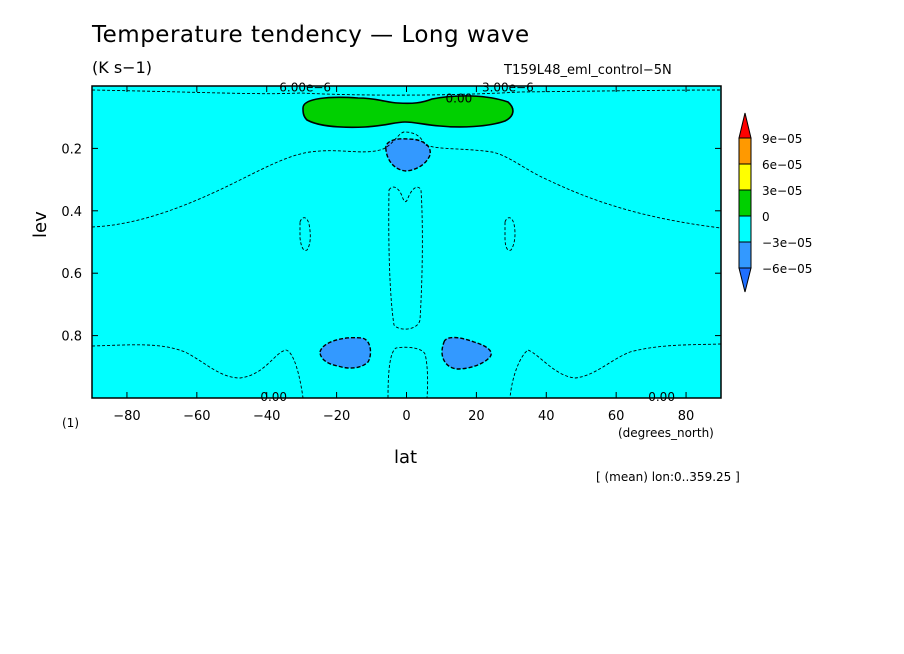 This screenshot has width=904, height=654. What do you see at coordinates (408, 155) in the screenshot?
I see `region-upper-equatorial-min` at bounding box center [408, 155].